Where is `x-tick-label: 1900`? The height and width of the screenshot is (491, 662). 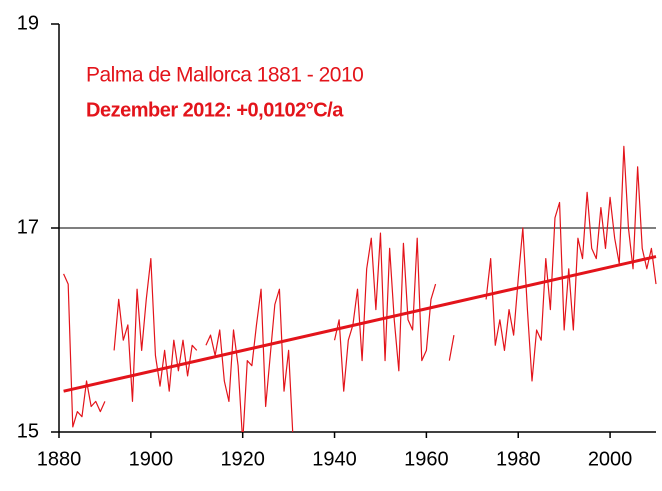
x-tick-label: 1900 is located at coordinates (151, 459).